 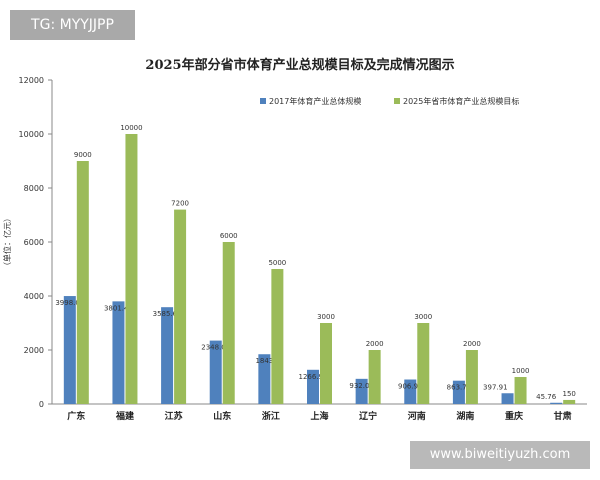 What do you see at coordinates (180, 204) in the screenshot?
I see `data-label-2025: 7200` at bounding box center [180, 204].